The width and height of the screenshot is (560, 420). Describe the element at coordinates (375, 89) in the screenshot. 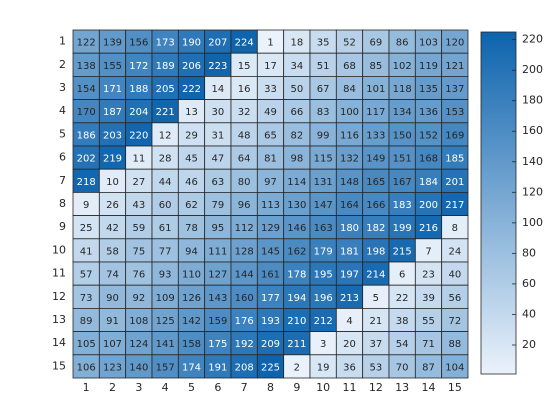

I see `cell-label: 101` at that location.